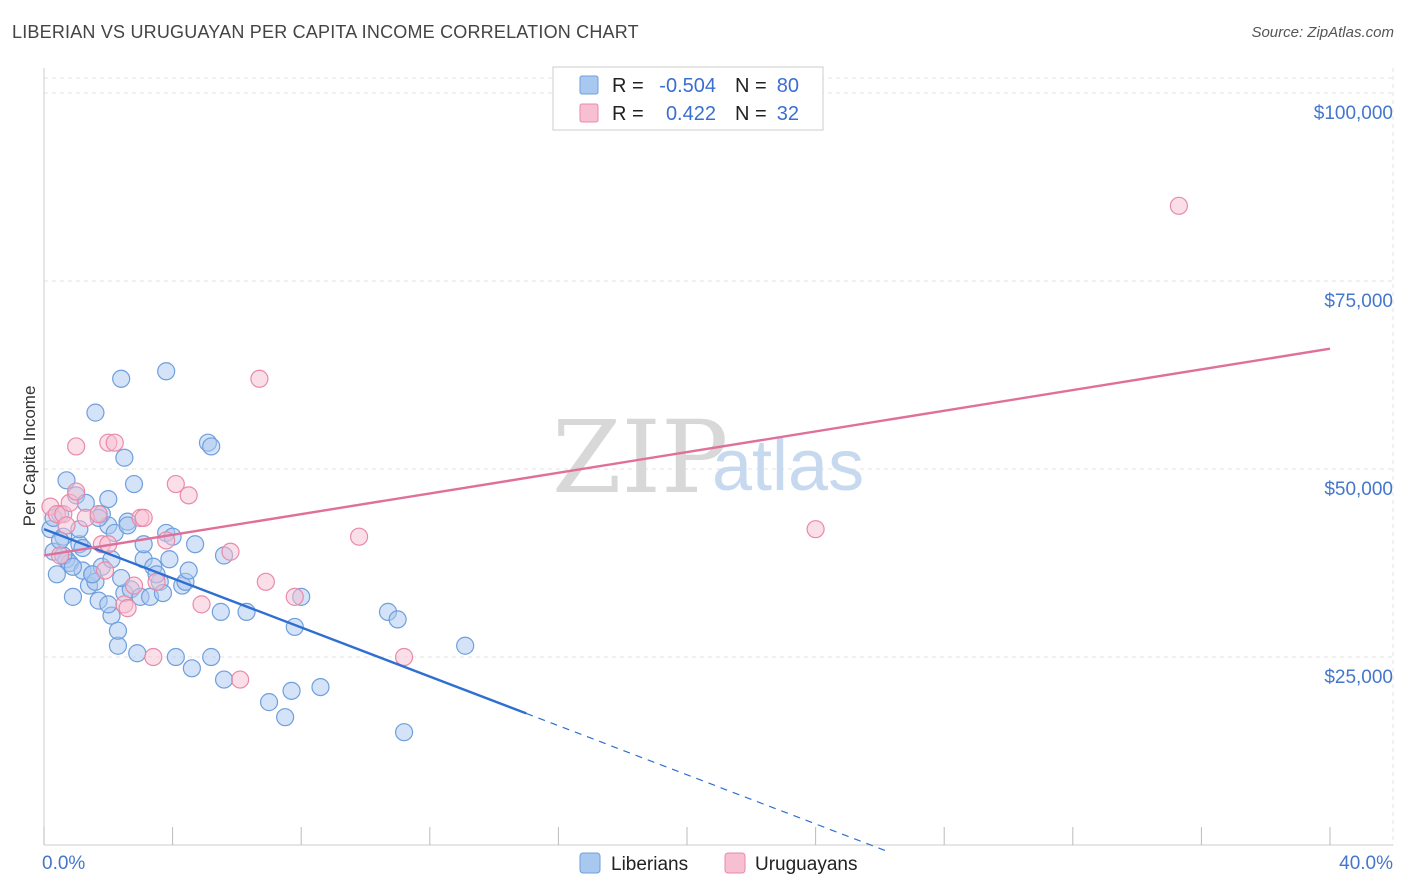  What do you see at coordinates (735, 863) in the screenshot?
I see `bottom-legend-swatch-uruguayans` at bounding box center [735, 863].